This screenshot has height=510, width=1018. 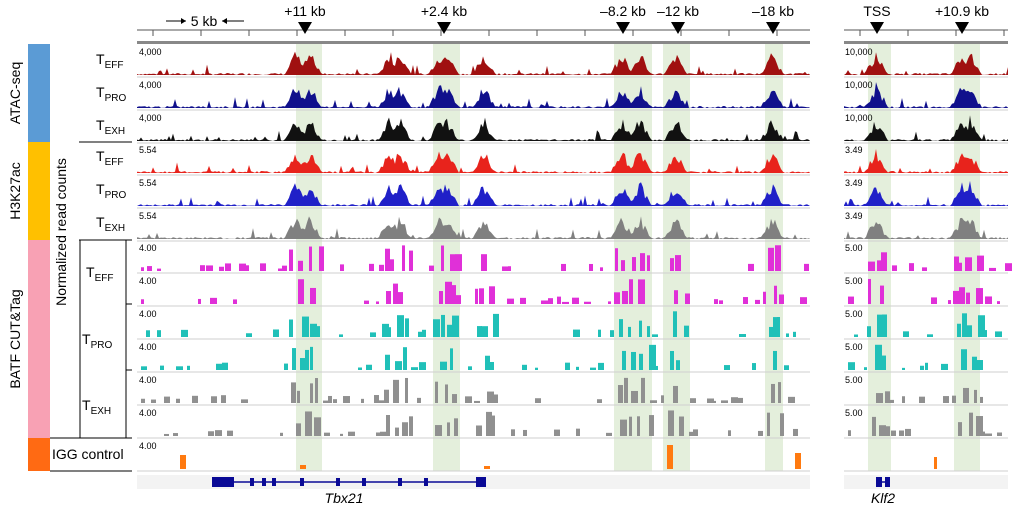 I want to click on track-scale-right: 5.00, so click(x=854, y=281).